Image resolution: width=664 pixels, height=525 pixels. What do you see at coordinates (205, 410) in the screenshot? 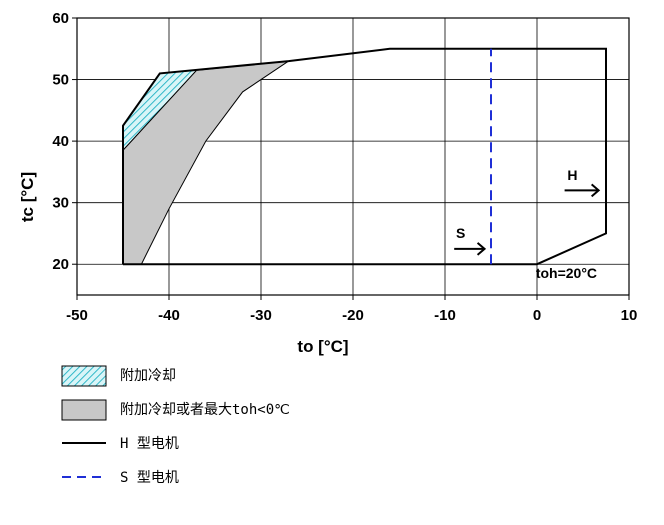
I see `legend-label: 附加冷却或者最大toh<0℃` at bounding box center [205, 410].